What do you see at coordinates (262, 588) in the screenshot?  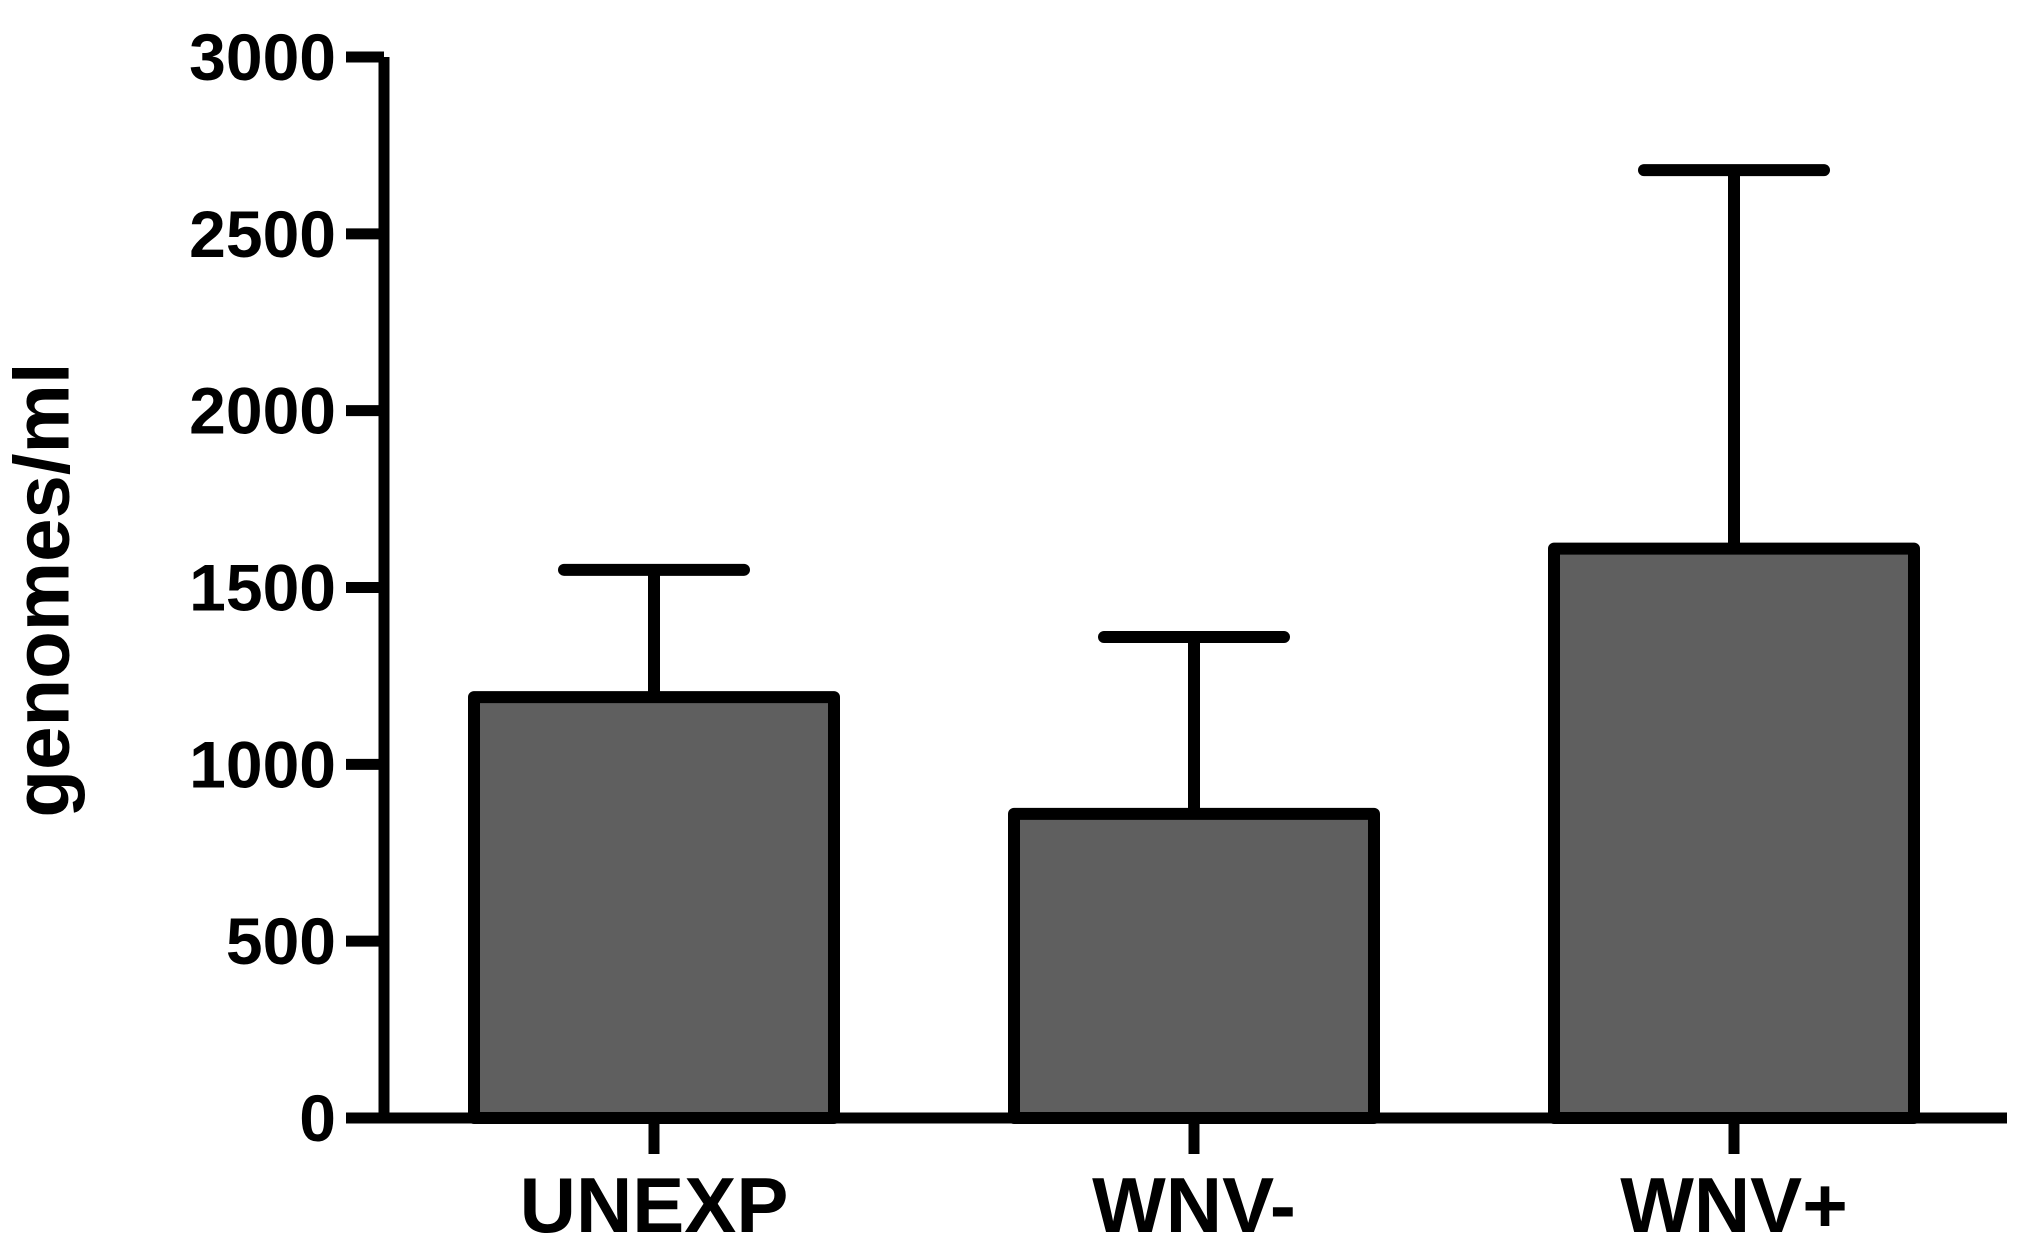 I see `y-tick-label-1500: 1500` at bounding box center [262, 588].